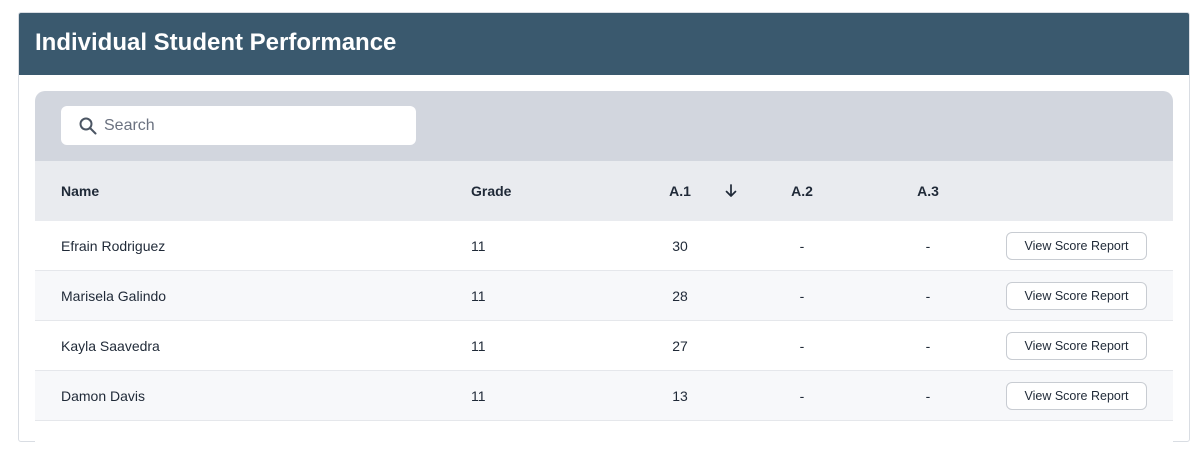  I want to click on table-row: Marisela Galindo 11 28- - View Score Report, so click(604, 296).